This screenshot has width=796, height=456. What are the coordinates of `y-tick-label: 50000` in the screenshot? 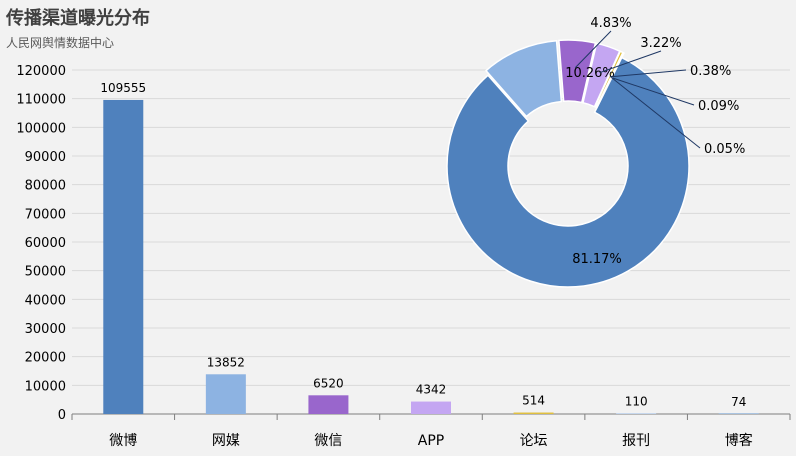 It's located at (45, 272).